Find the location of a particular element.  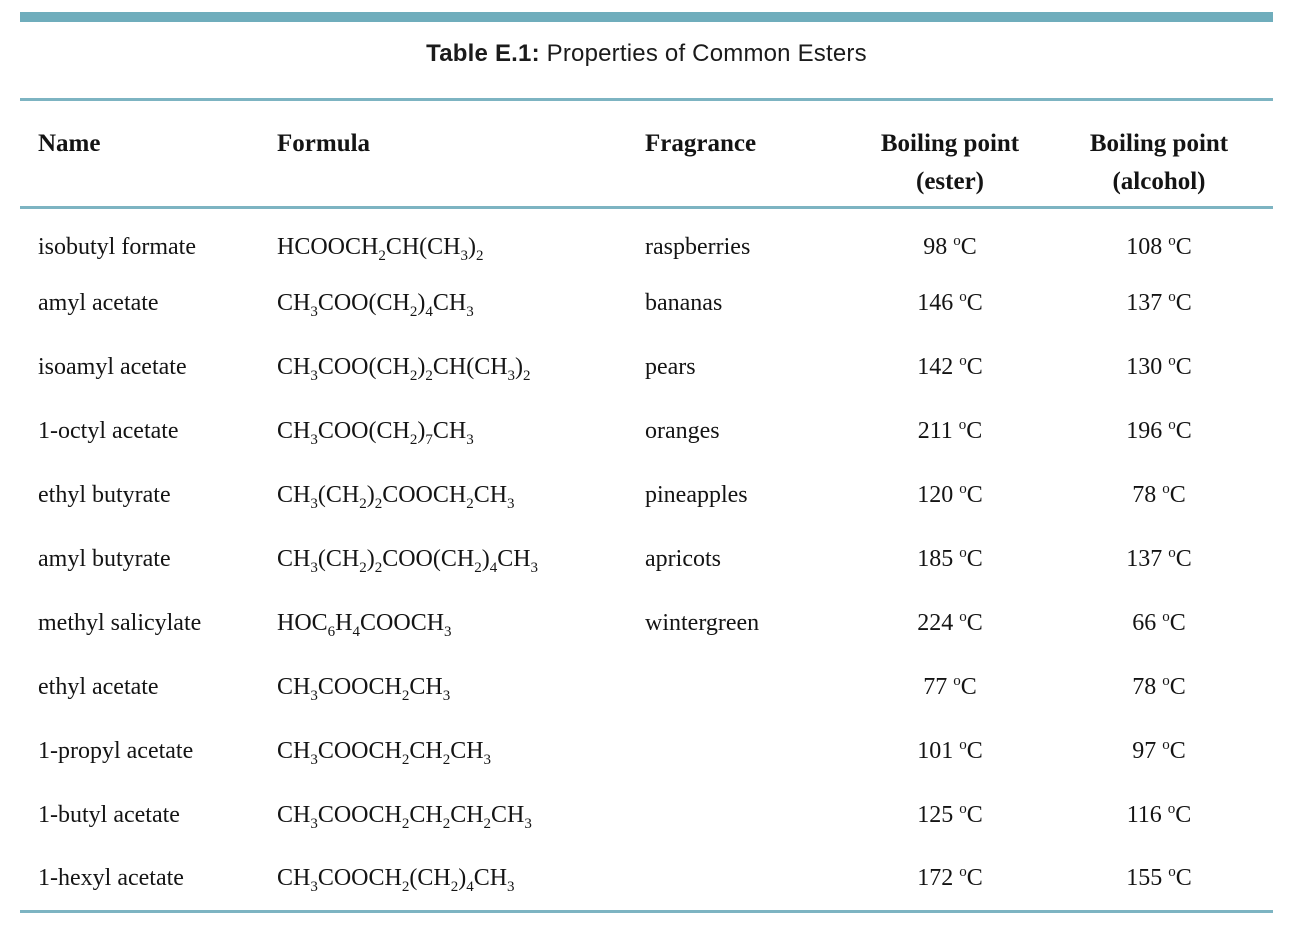

cell-name: isobutyl formate is located at coordinates (117, 246).